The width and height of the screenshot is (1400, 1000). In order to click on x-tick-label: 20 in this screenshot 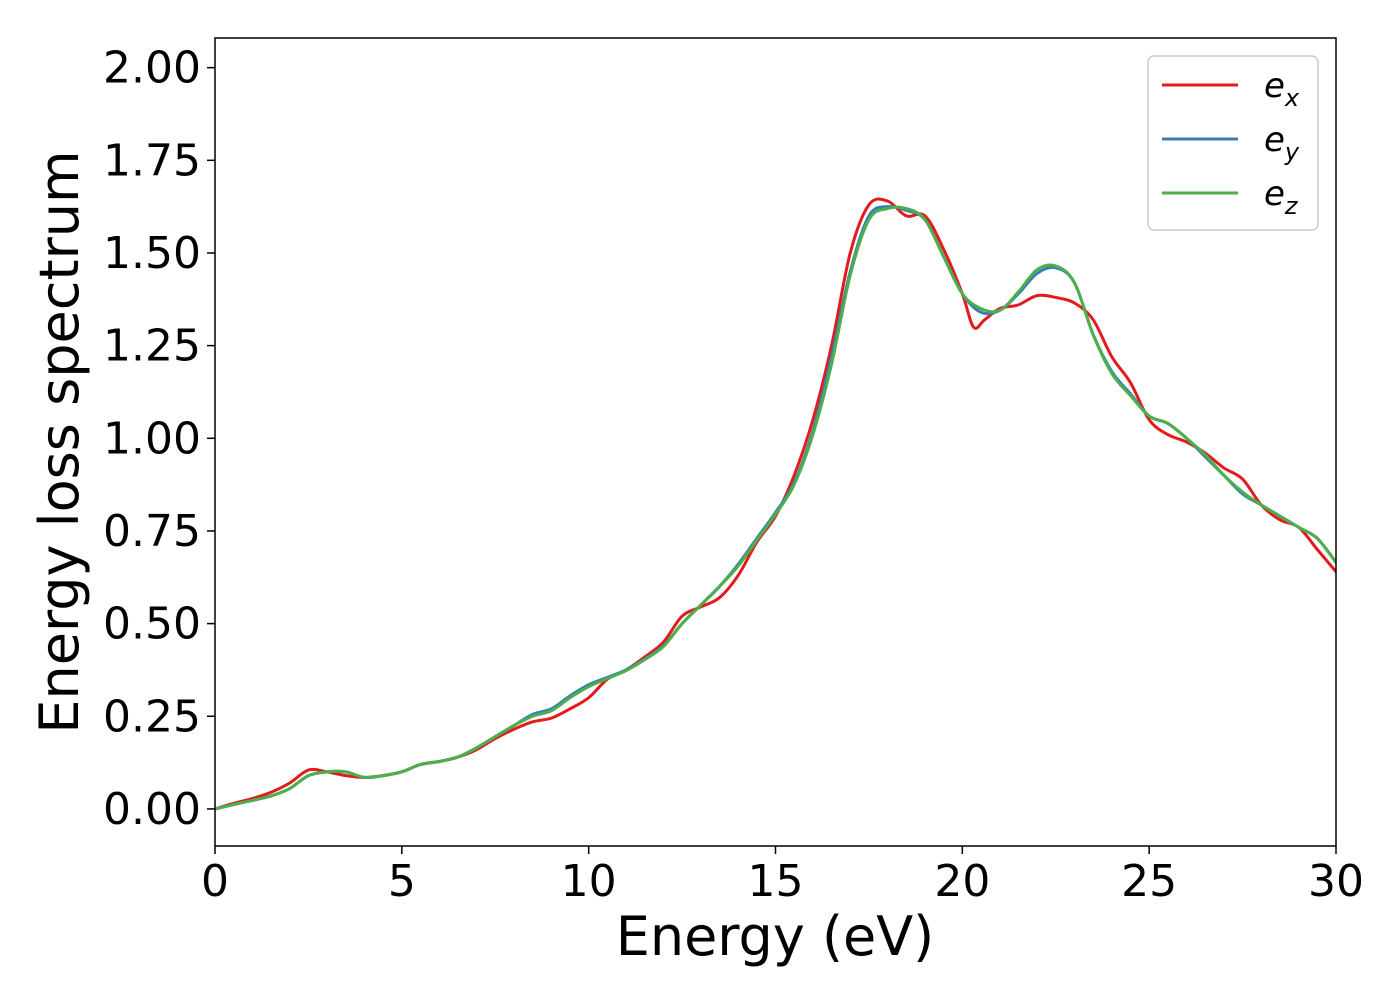, I will do `click(962, 881)`.